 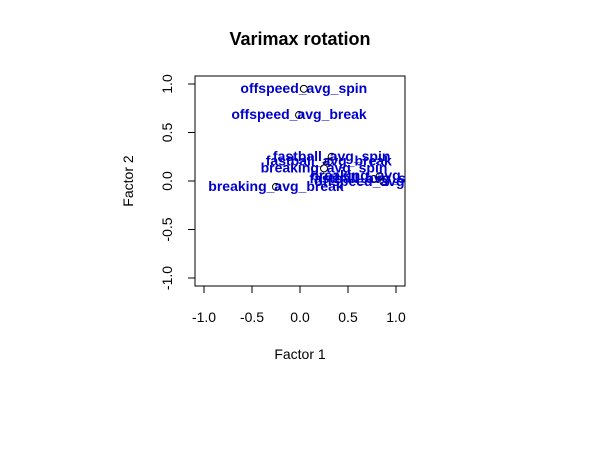 I want to click on data-point-label: offspeed_avg_spin, so click(x=303, y=88).